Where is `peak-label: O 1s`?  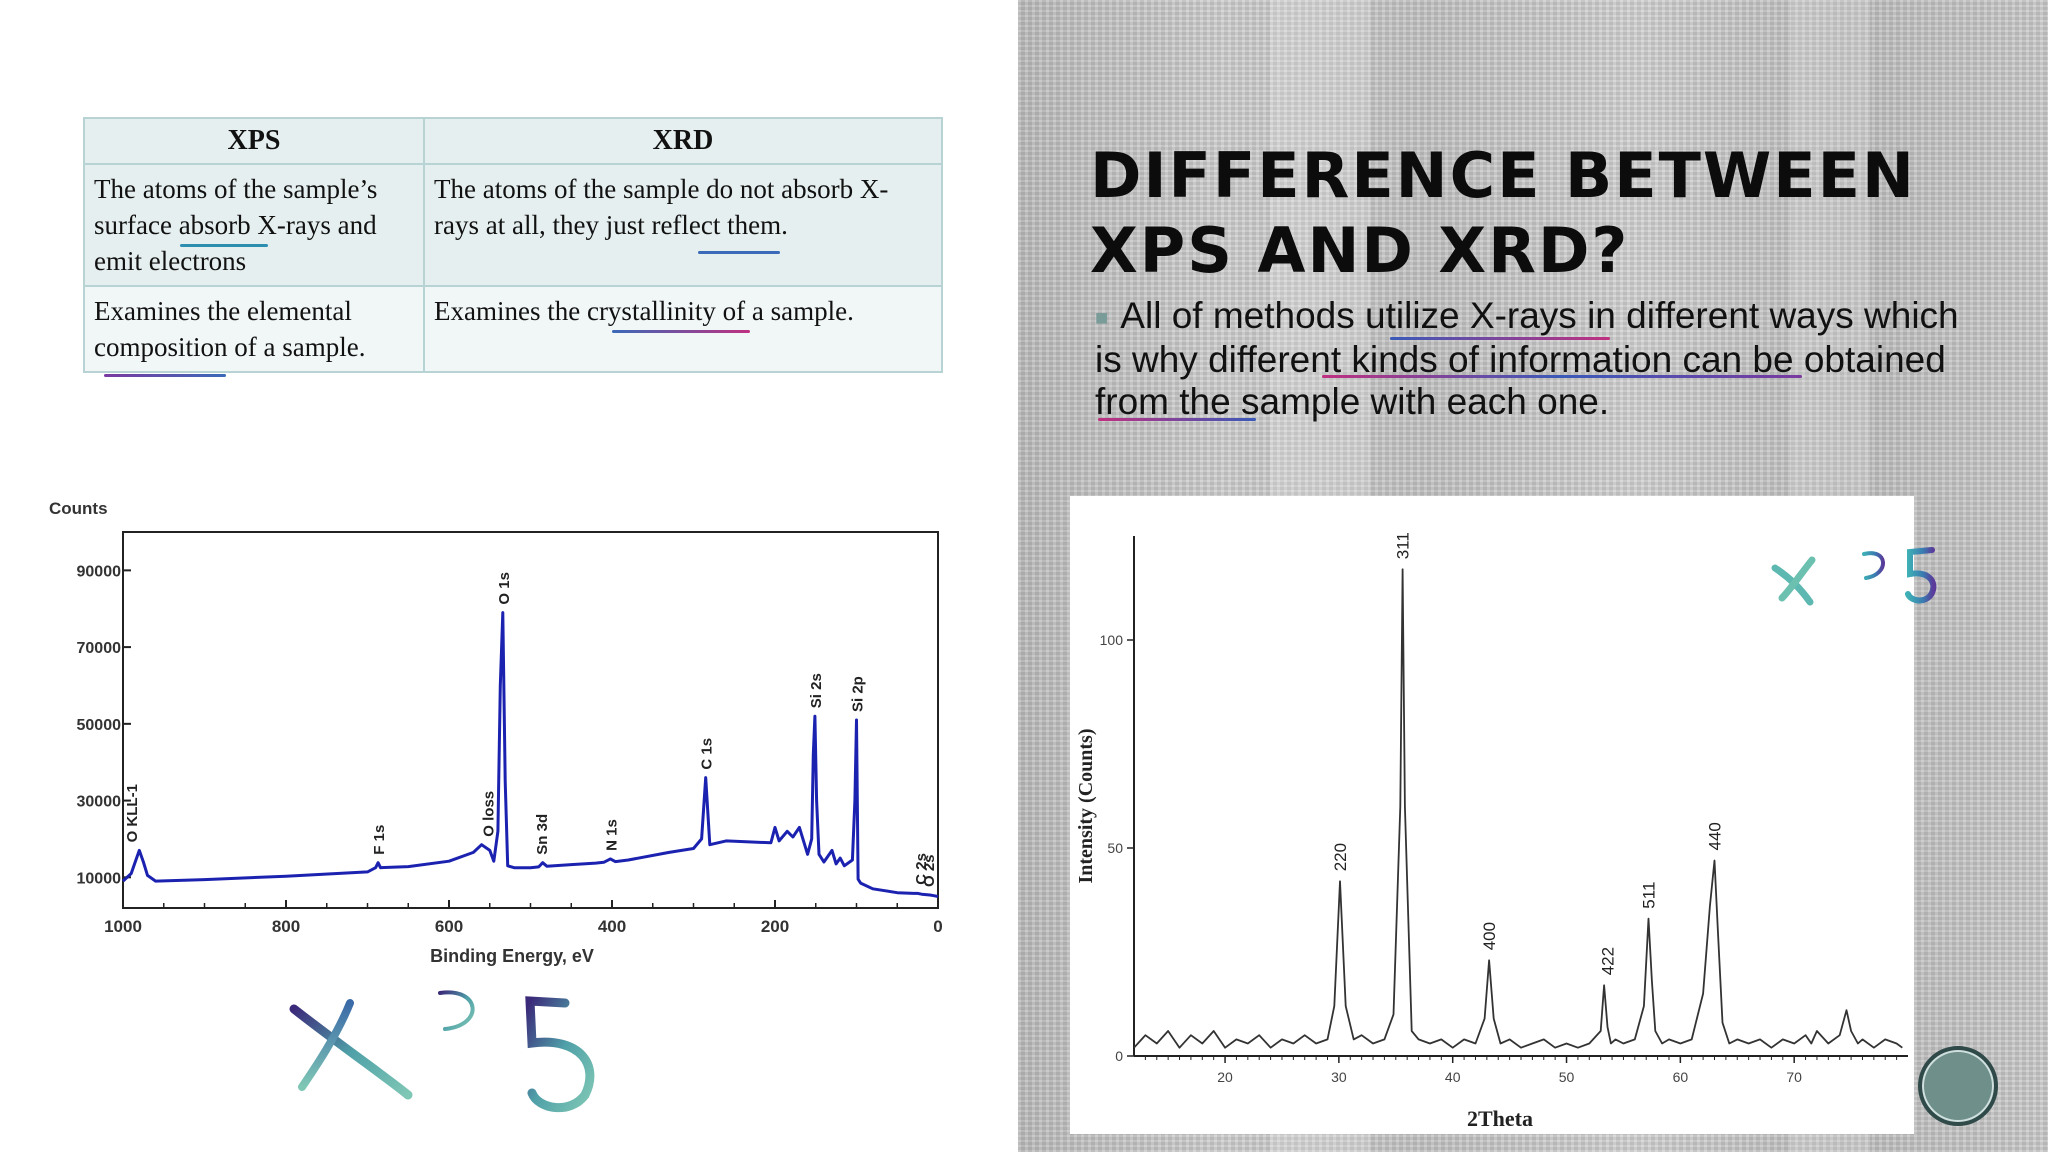
peak-label: O 1s is located at coordinates (504, 588).